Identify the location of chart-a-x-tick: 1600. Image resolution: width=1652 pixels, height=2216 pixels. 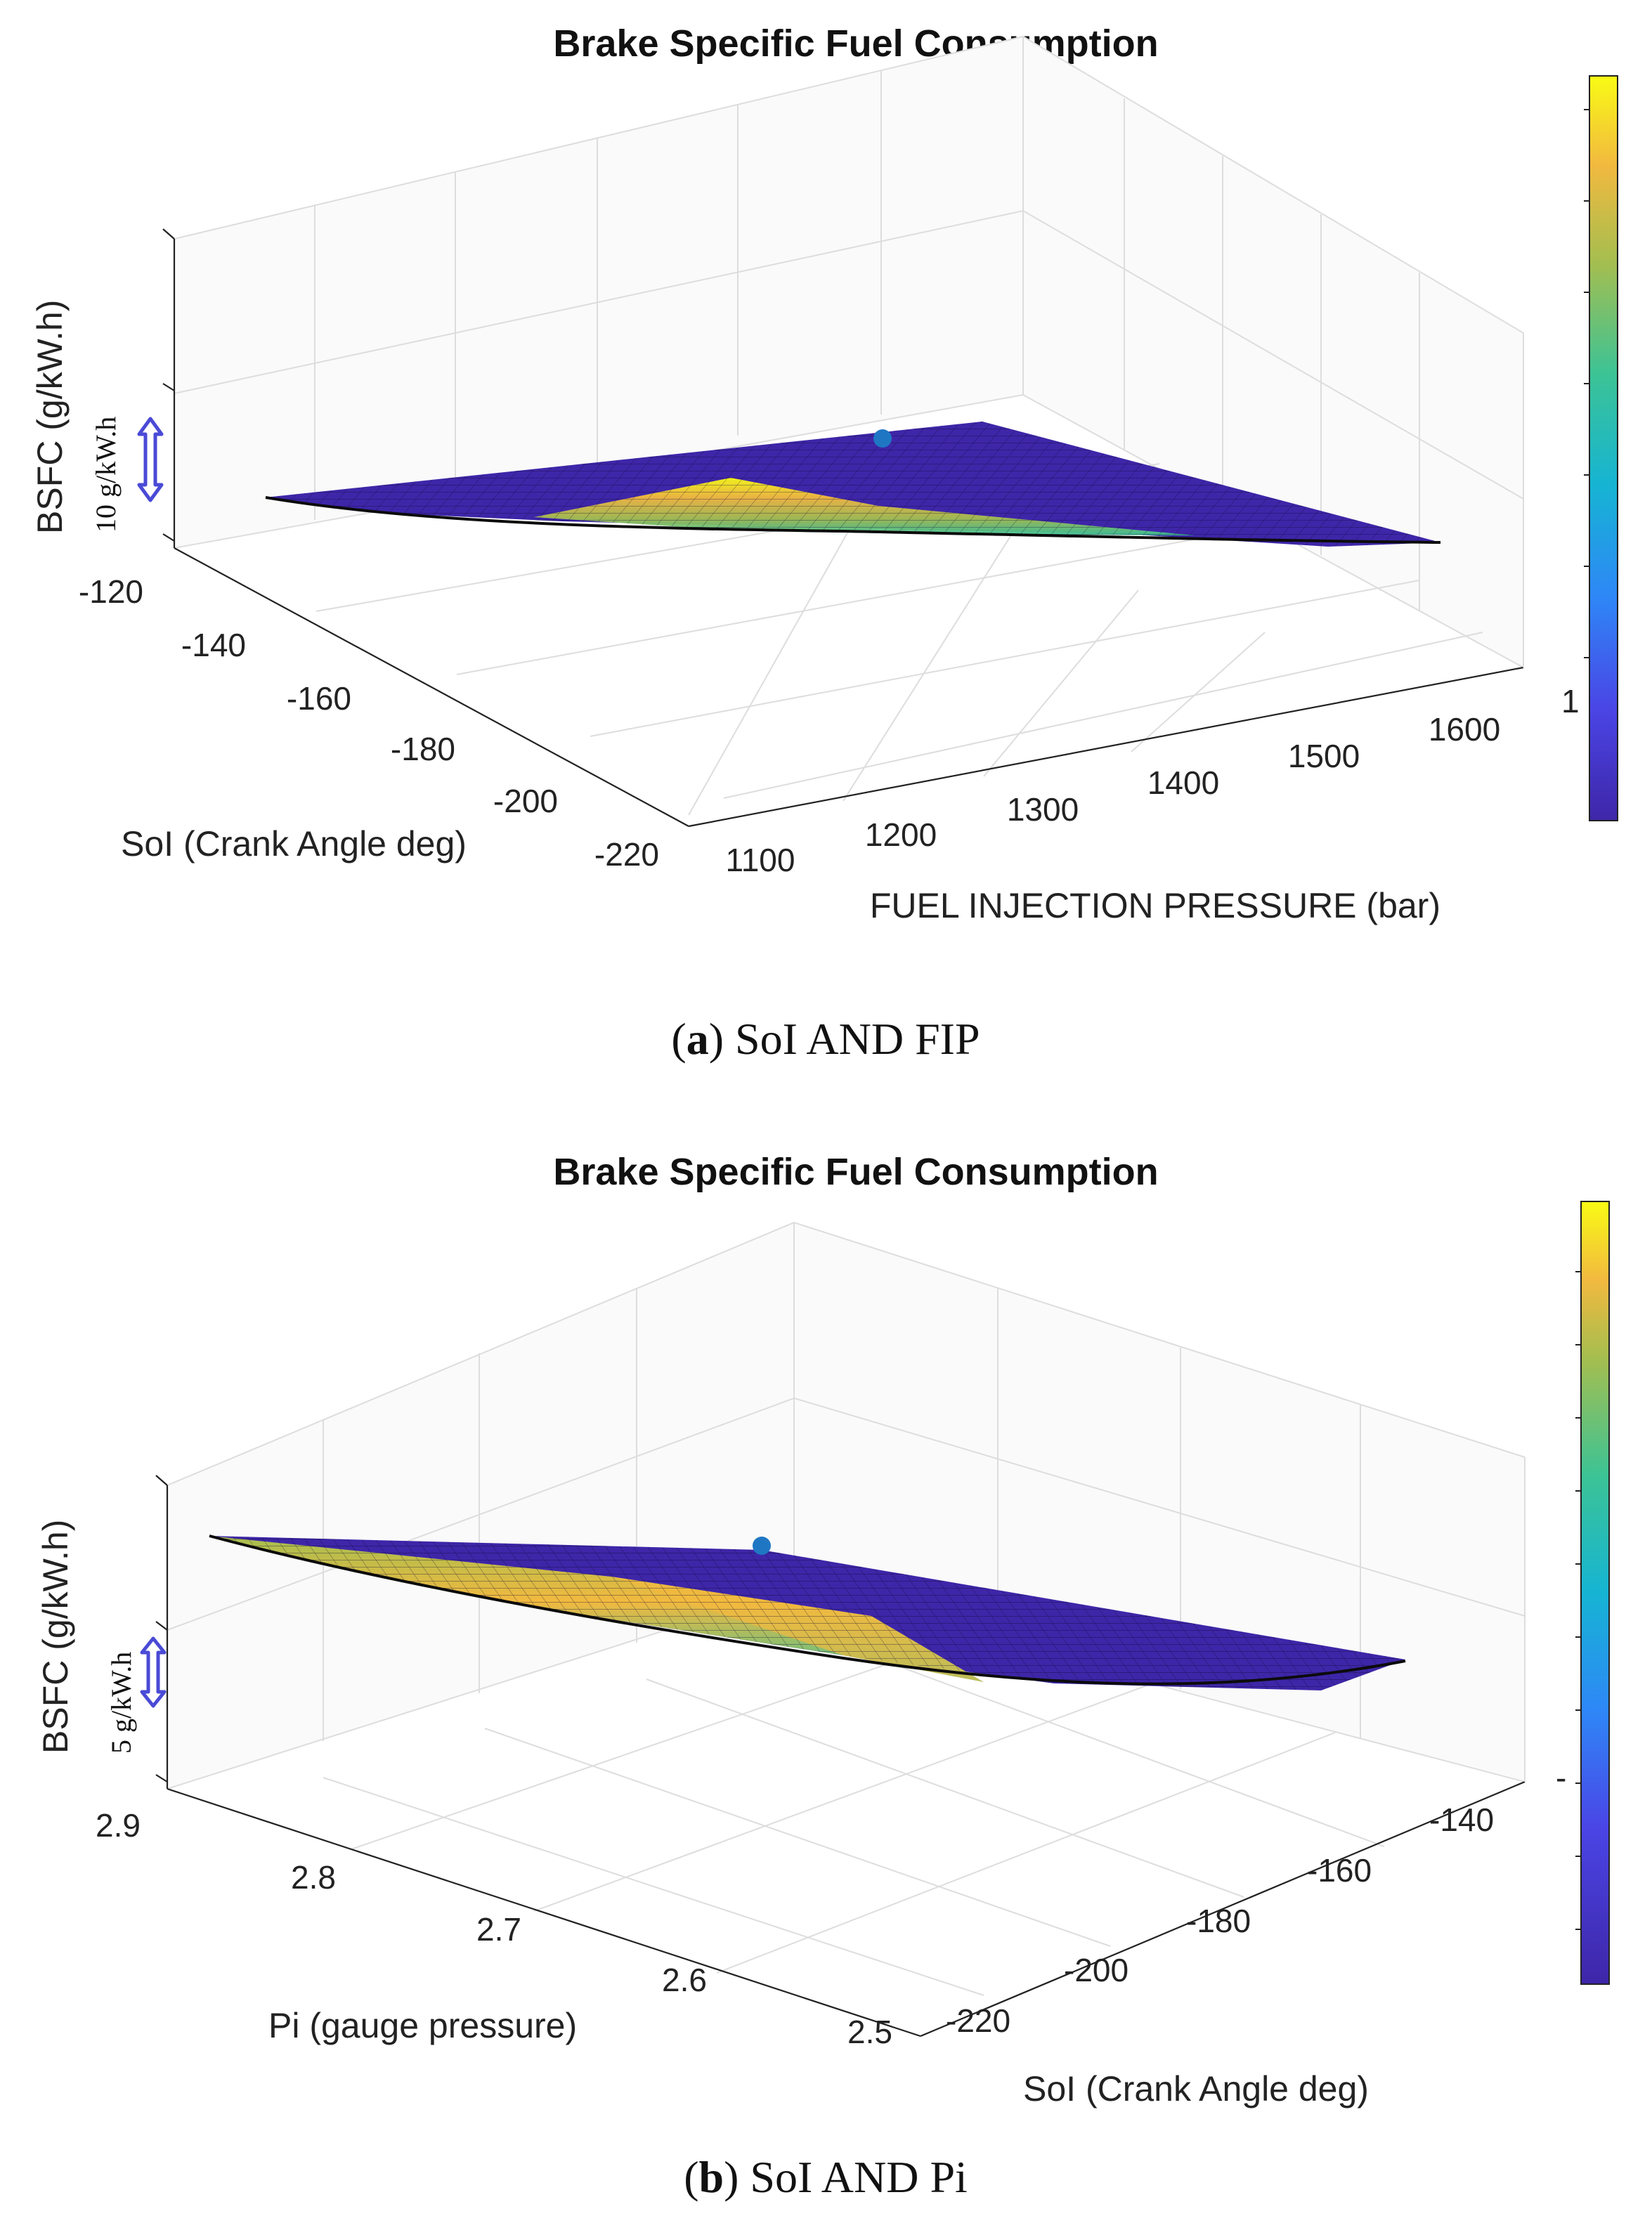
(1464, 729).